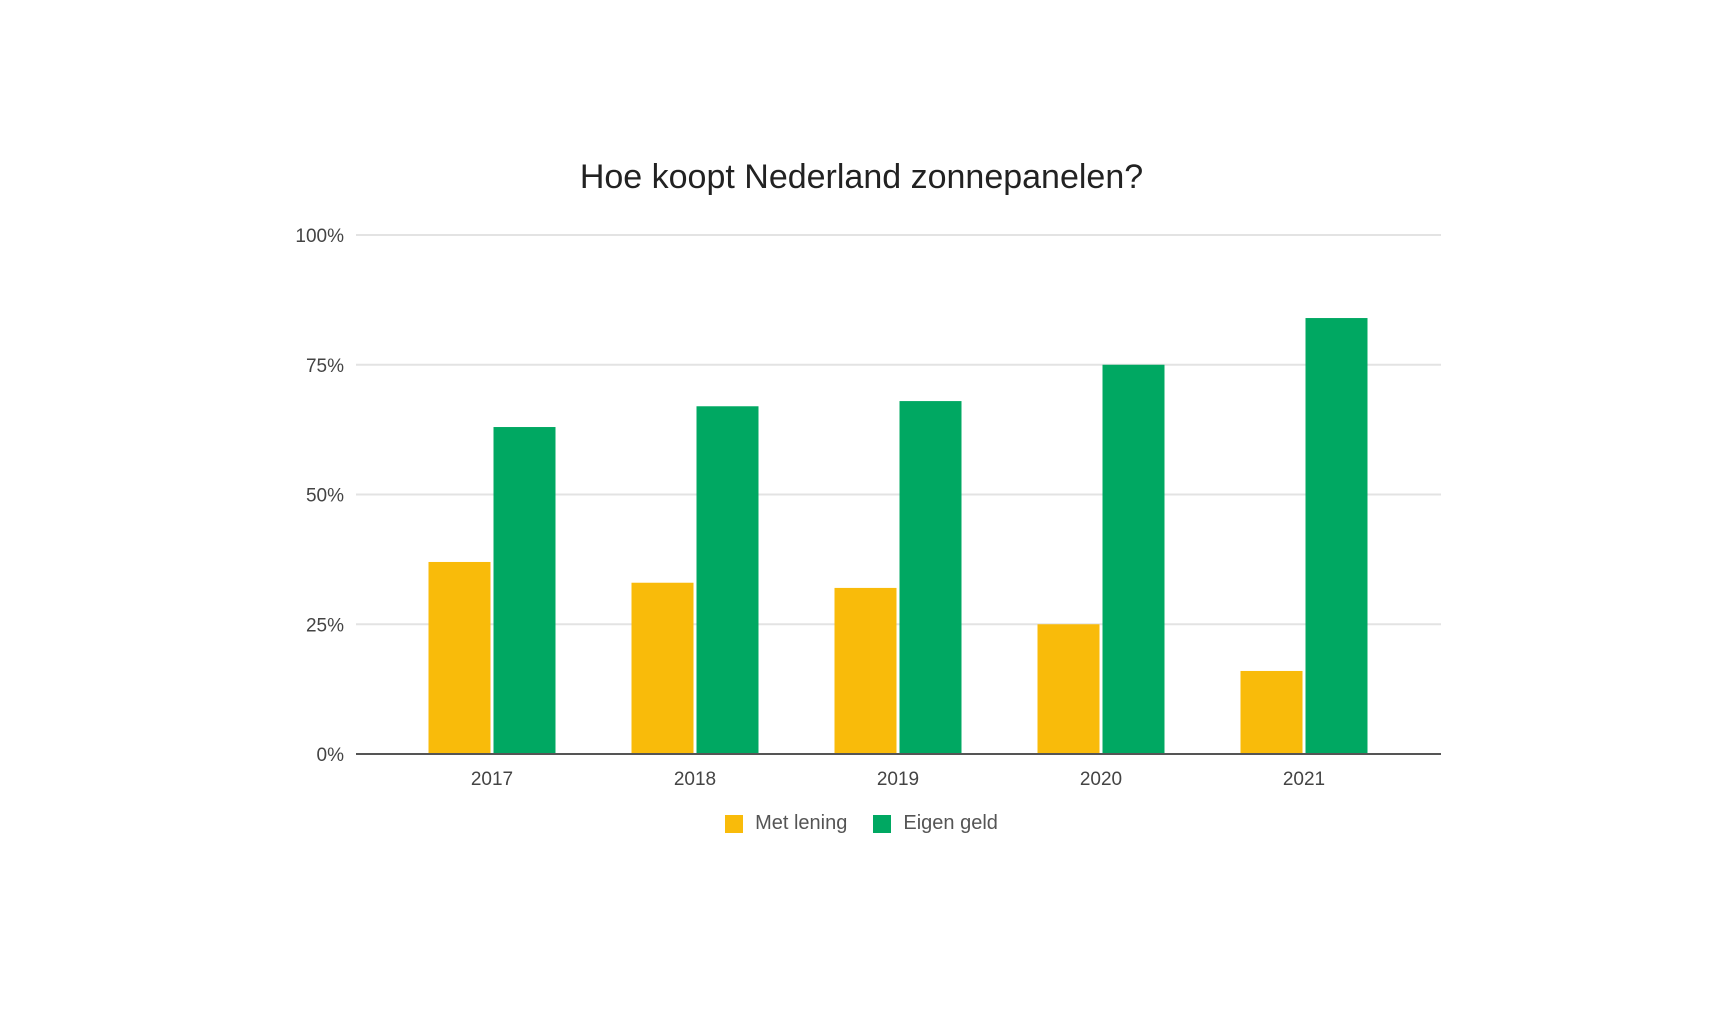 This screenshot has width=1723, height=1016. I want to click on bar-eigen-geld-2017, so click(524, 590).